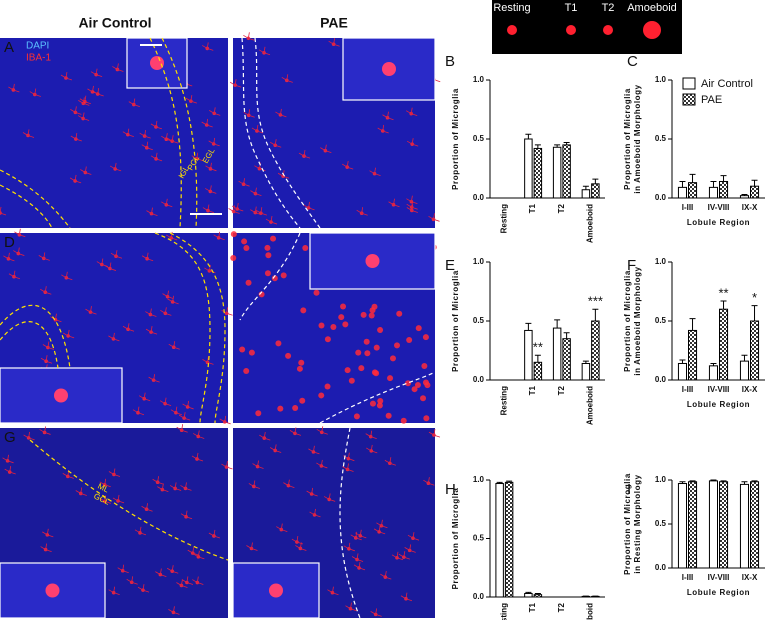  What do you see at coordinates (750, 389) in the screenshot?
I see `x-tick-label: IX-X` at bounding box center [750, 389].